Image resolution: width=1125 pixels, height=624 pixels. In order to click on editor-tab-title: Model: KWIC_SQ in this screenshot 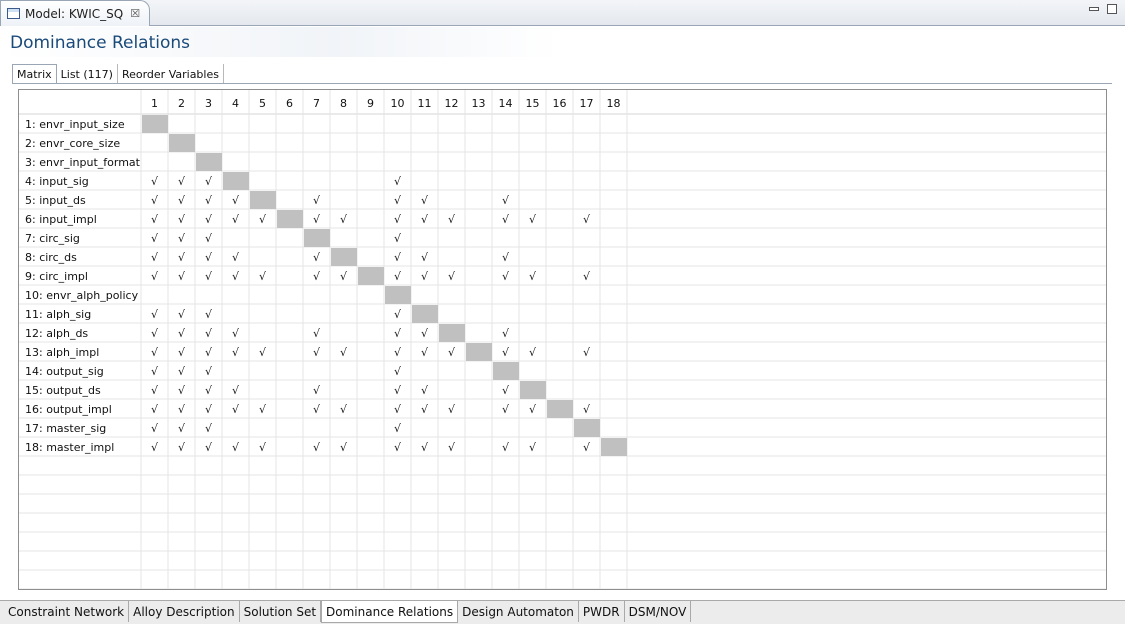, I will do `click(74, 13)`.